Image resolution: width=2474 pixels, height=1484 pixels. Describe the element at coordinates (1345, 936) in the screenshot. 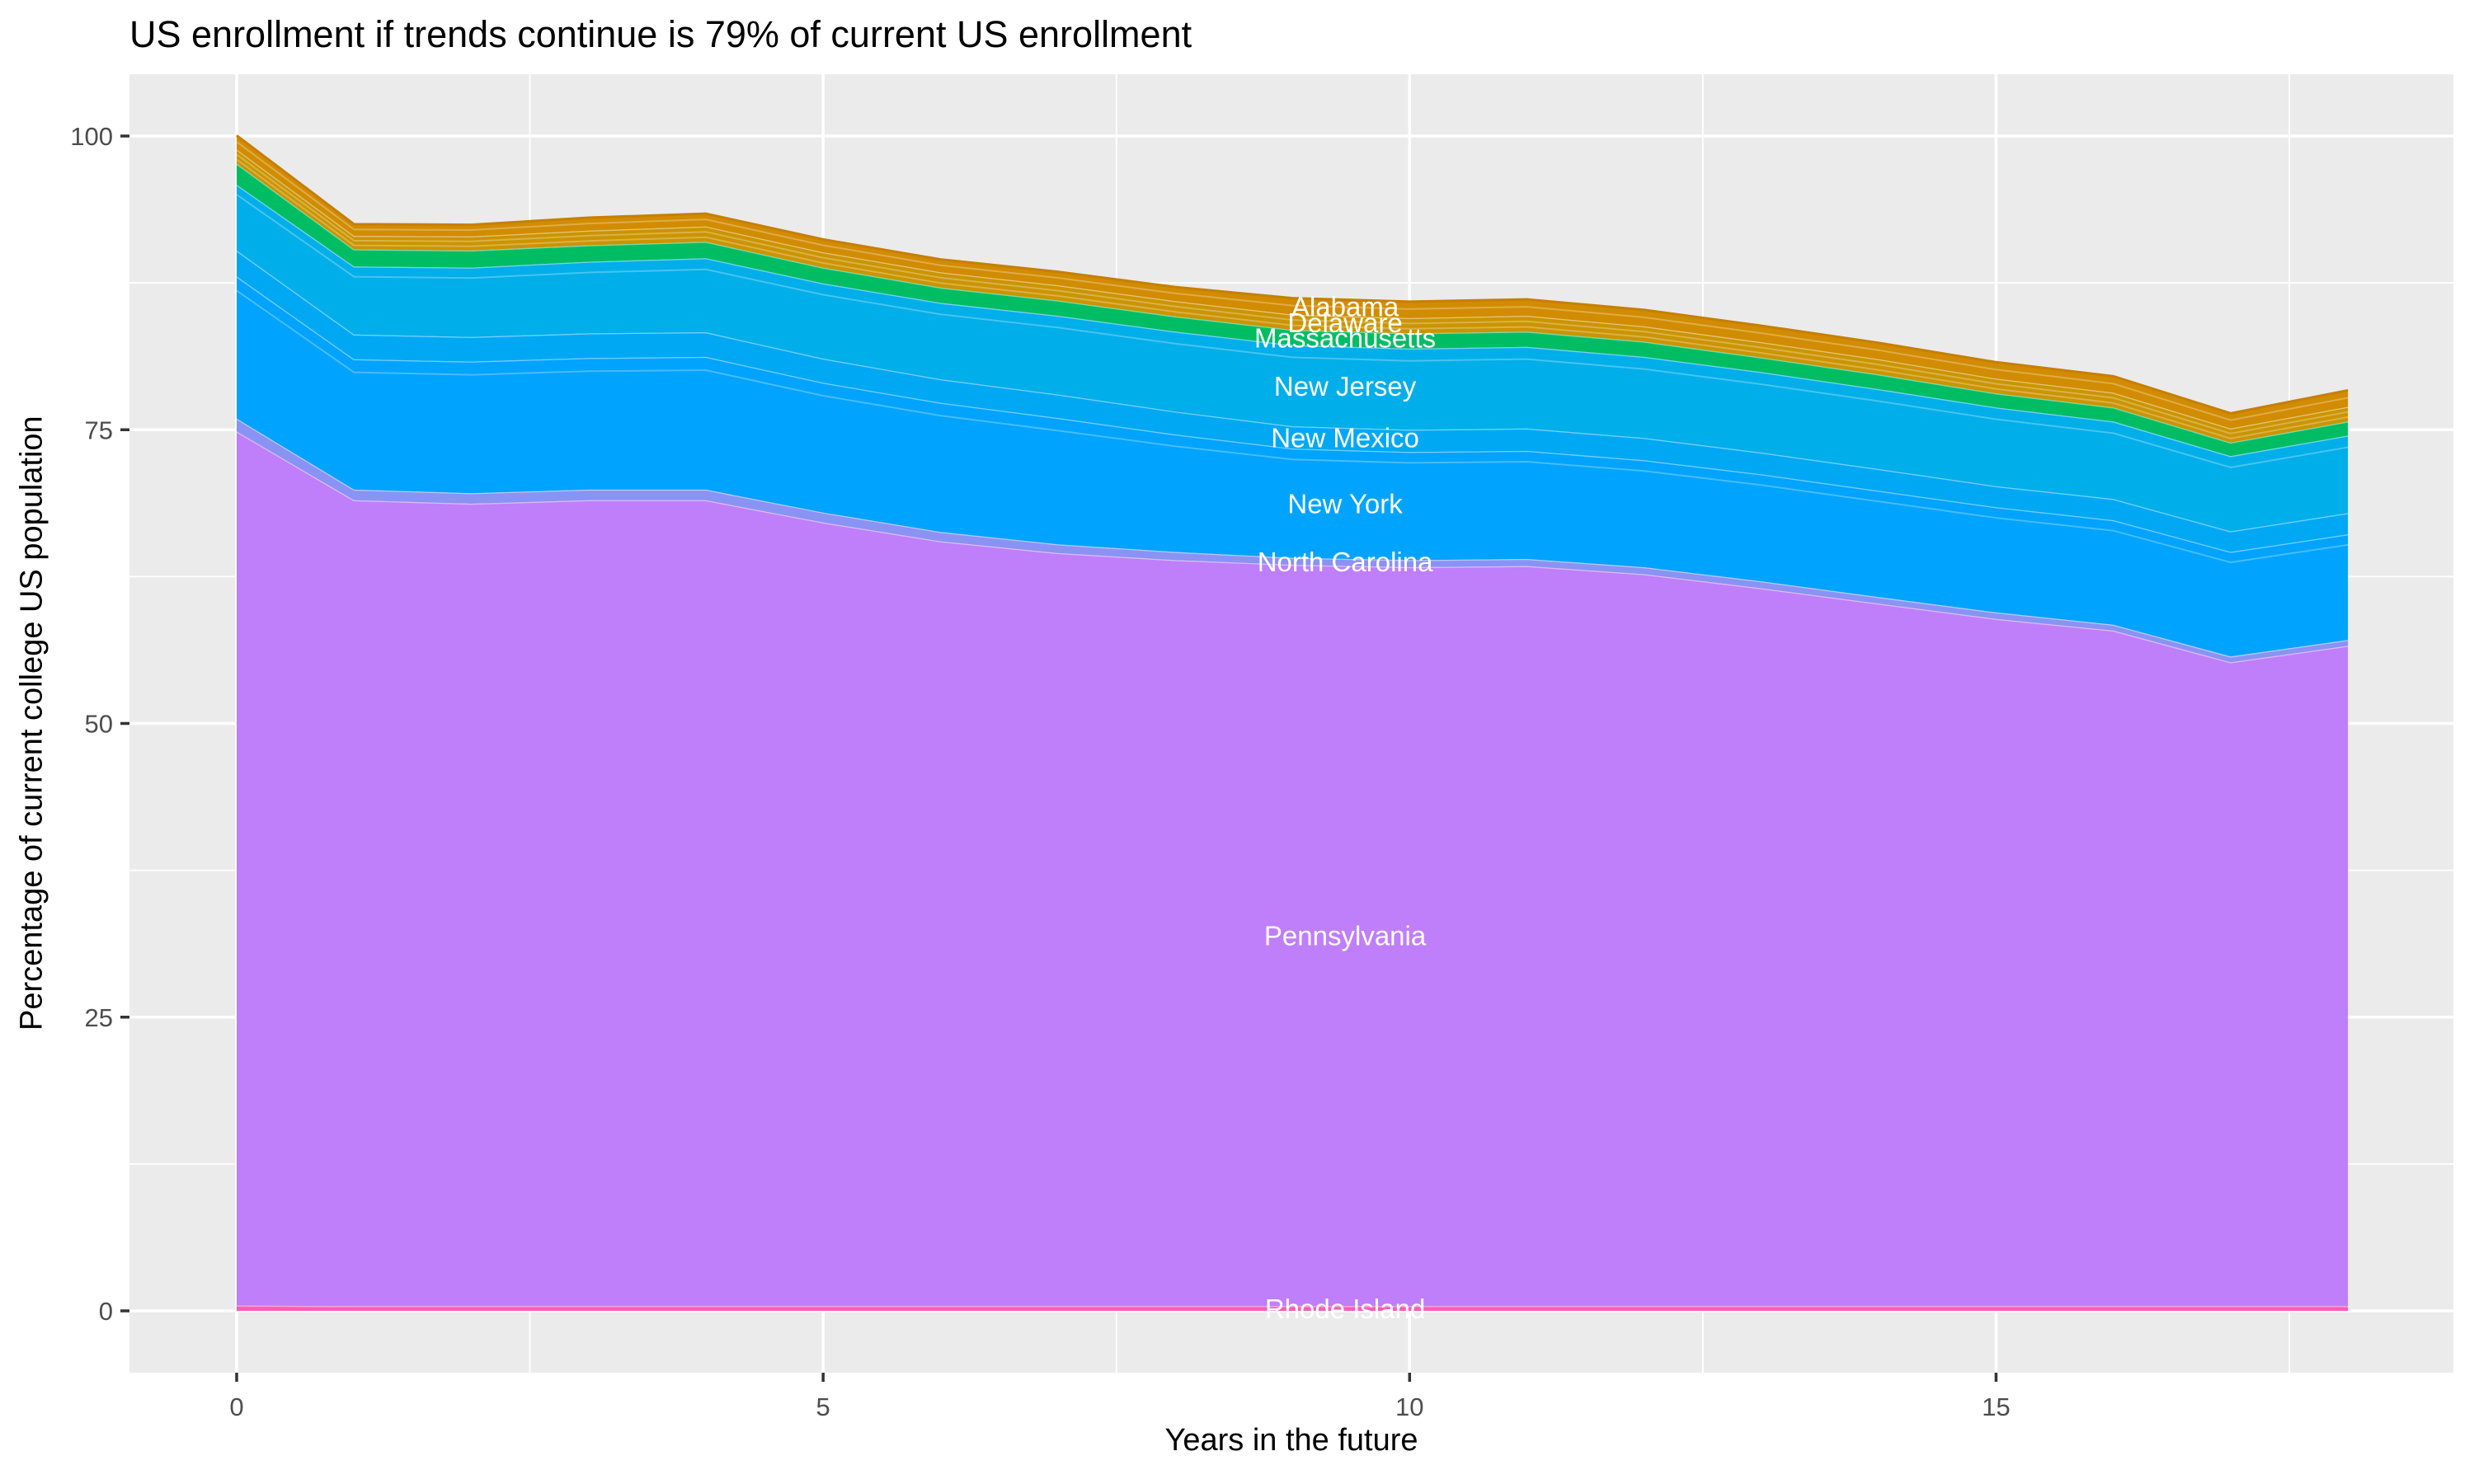

I see `state-label-pennsylvania: Pennsylvania` at that location.